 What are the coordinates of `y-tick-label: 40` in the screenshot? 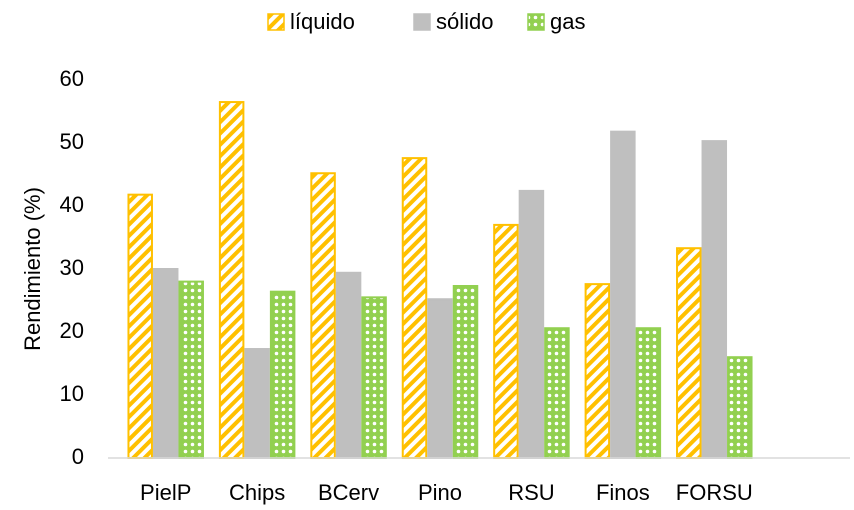 It's located at (72, 204).